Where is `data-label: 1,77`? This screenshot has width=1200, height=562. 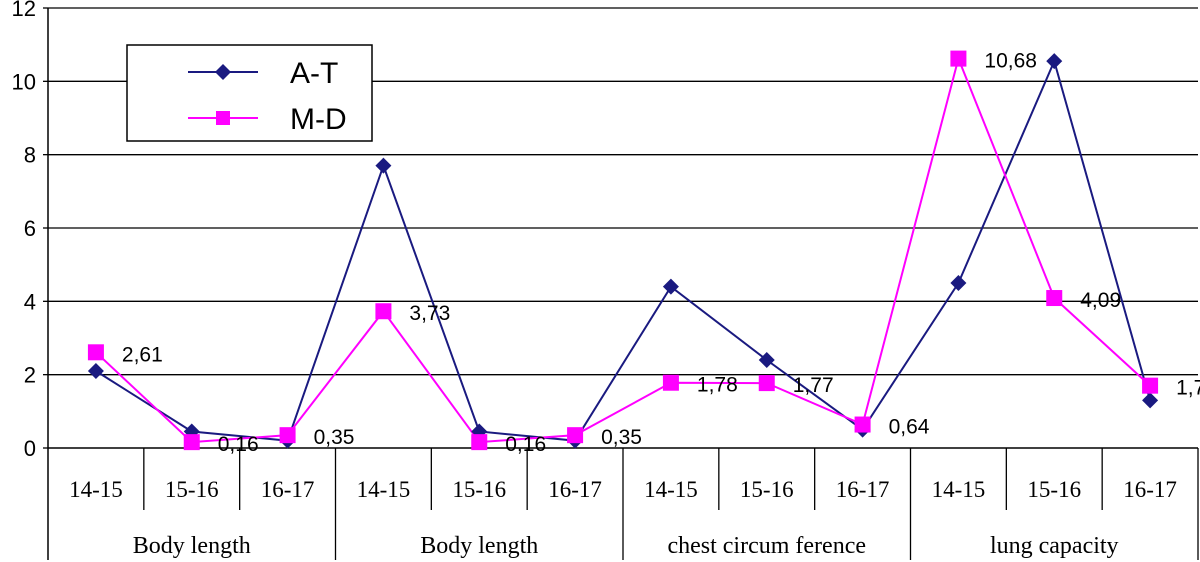
data-label: 1,77 is located at coordinates (813, 385).